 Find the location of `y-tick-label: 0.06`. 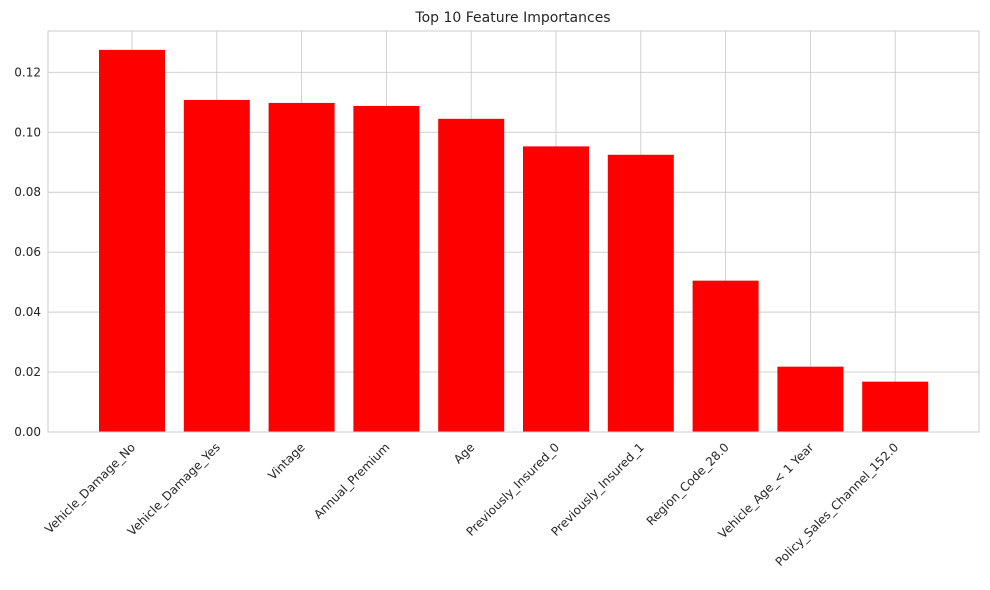

y-tick-label: 0.06 is located at coordinates (27, 252).